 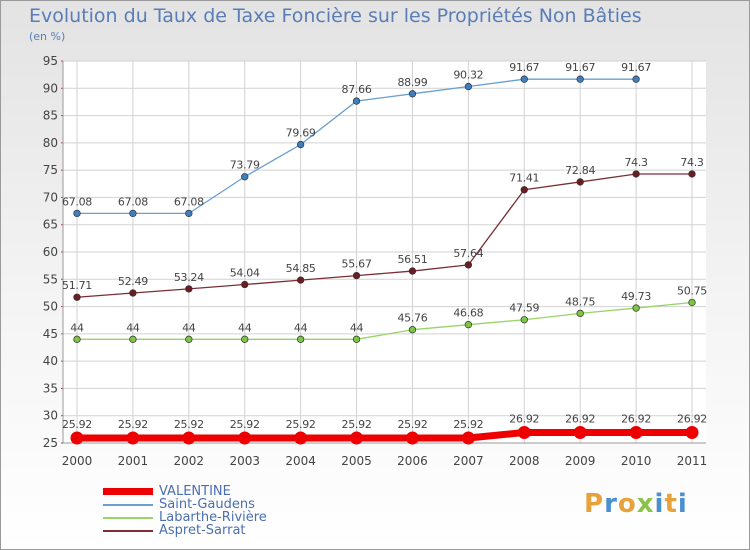 What do you see at coordinates (468, 253) in the screenshot?
I see `data-label-aspret-sarrat: 57.64` at bounding box center [468, 253].